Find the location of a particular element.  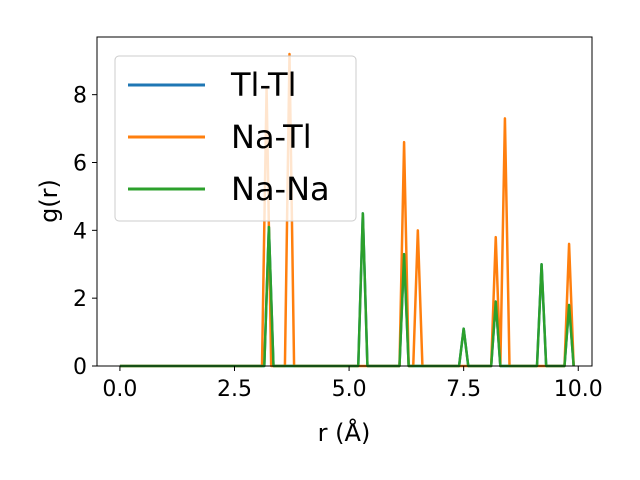

x-tick-label: 2.5 is located at coordinates (234, 389).